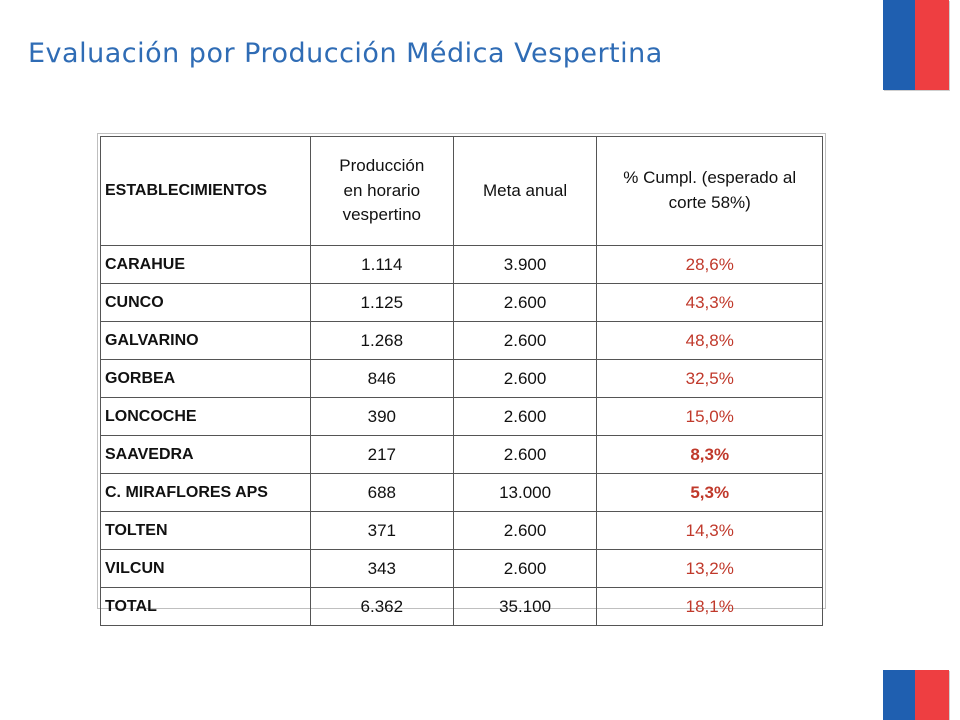  I want to click on flag-stripe-bottom, so click(916, 695).